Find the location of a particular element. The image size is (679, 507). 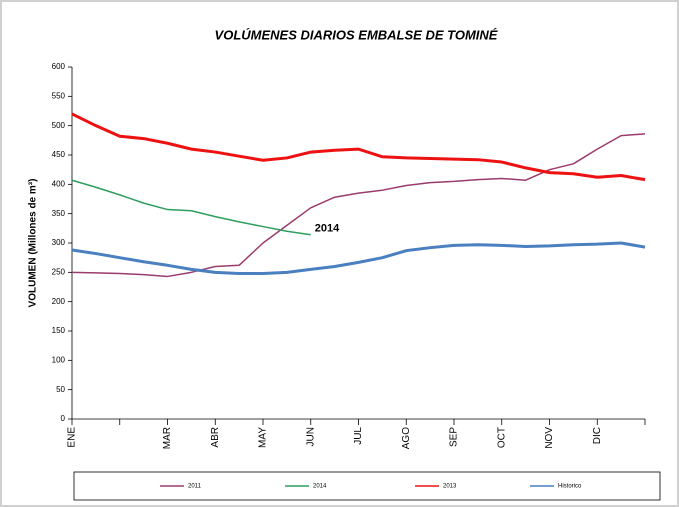

y-tick-label: 250 is located at coordinates (59, 271).